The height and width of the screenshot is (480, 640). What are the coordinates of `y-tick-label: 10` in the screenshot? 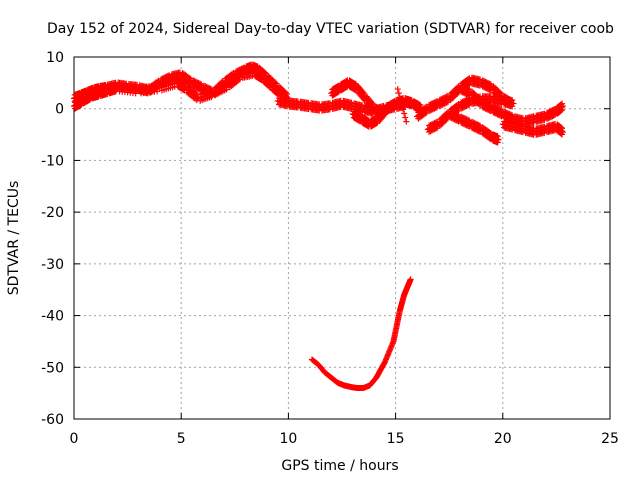 It's located at (55, 58).